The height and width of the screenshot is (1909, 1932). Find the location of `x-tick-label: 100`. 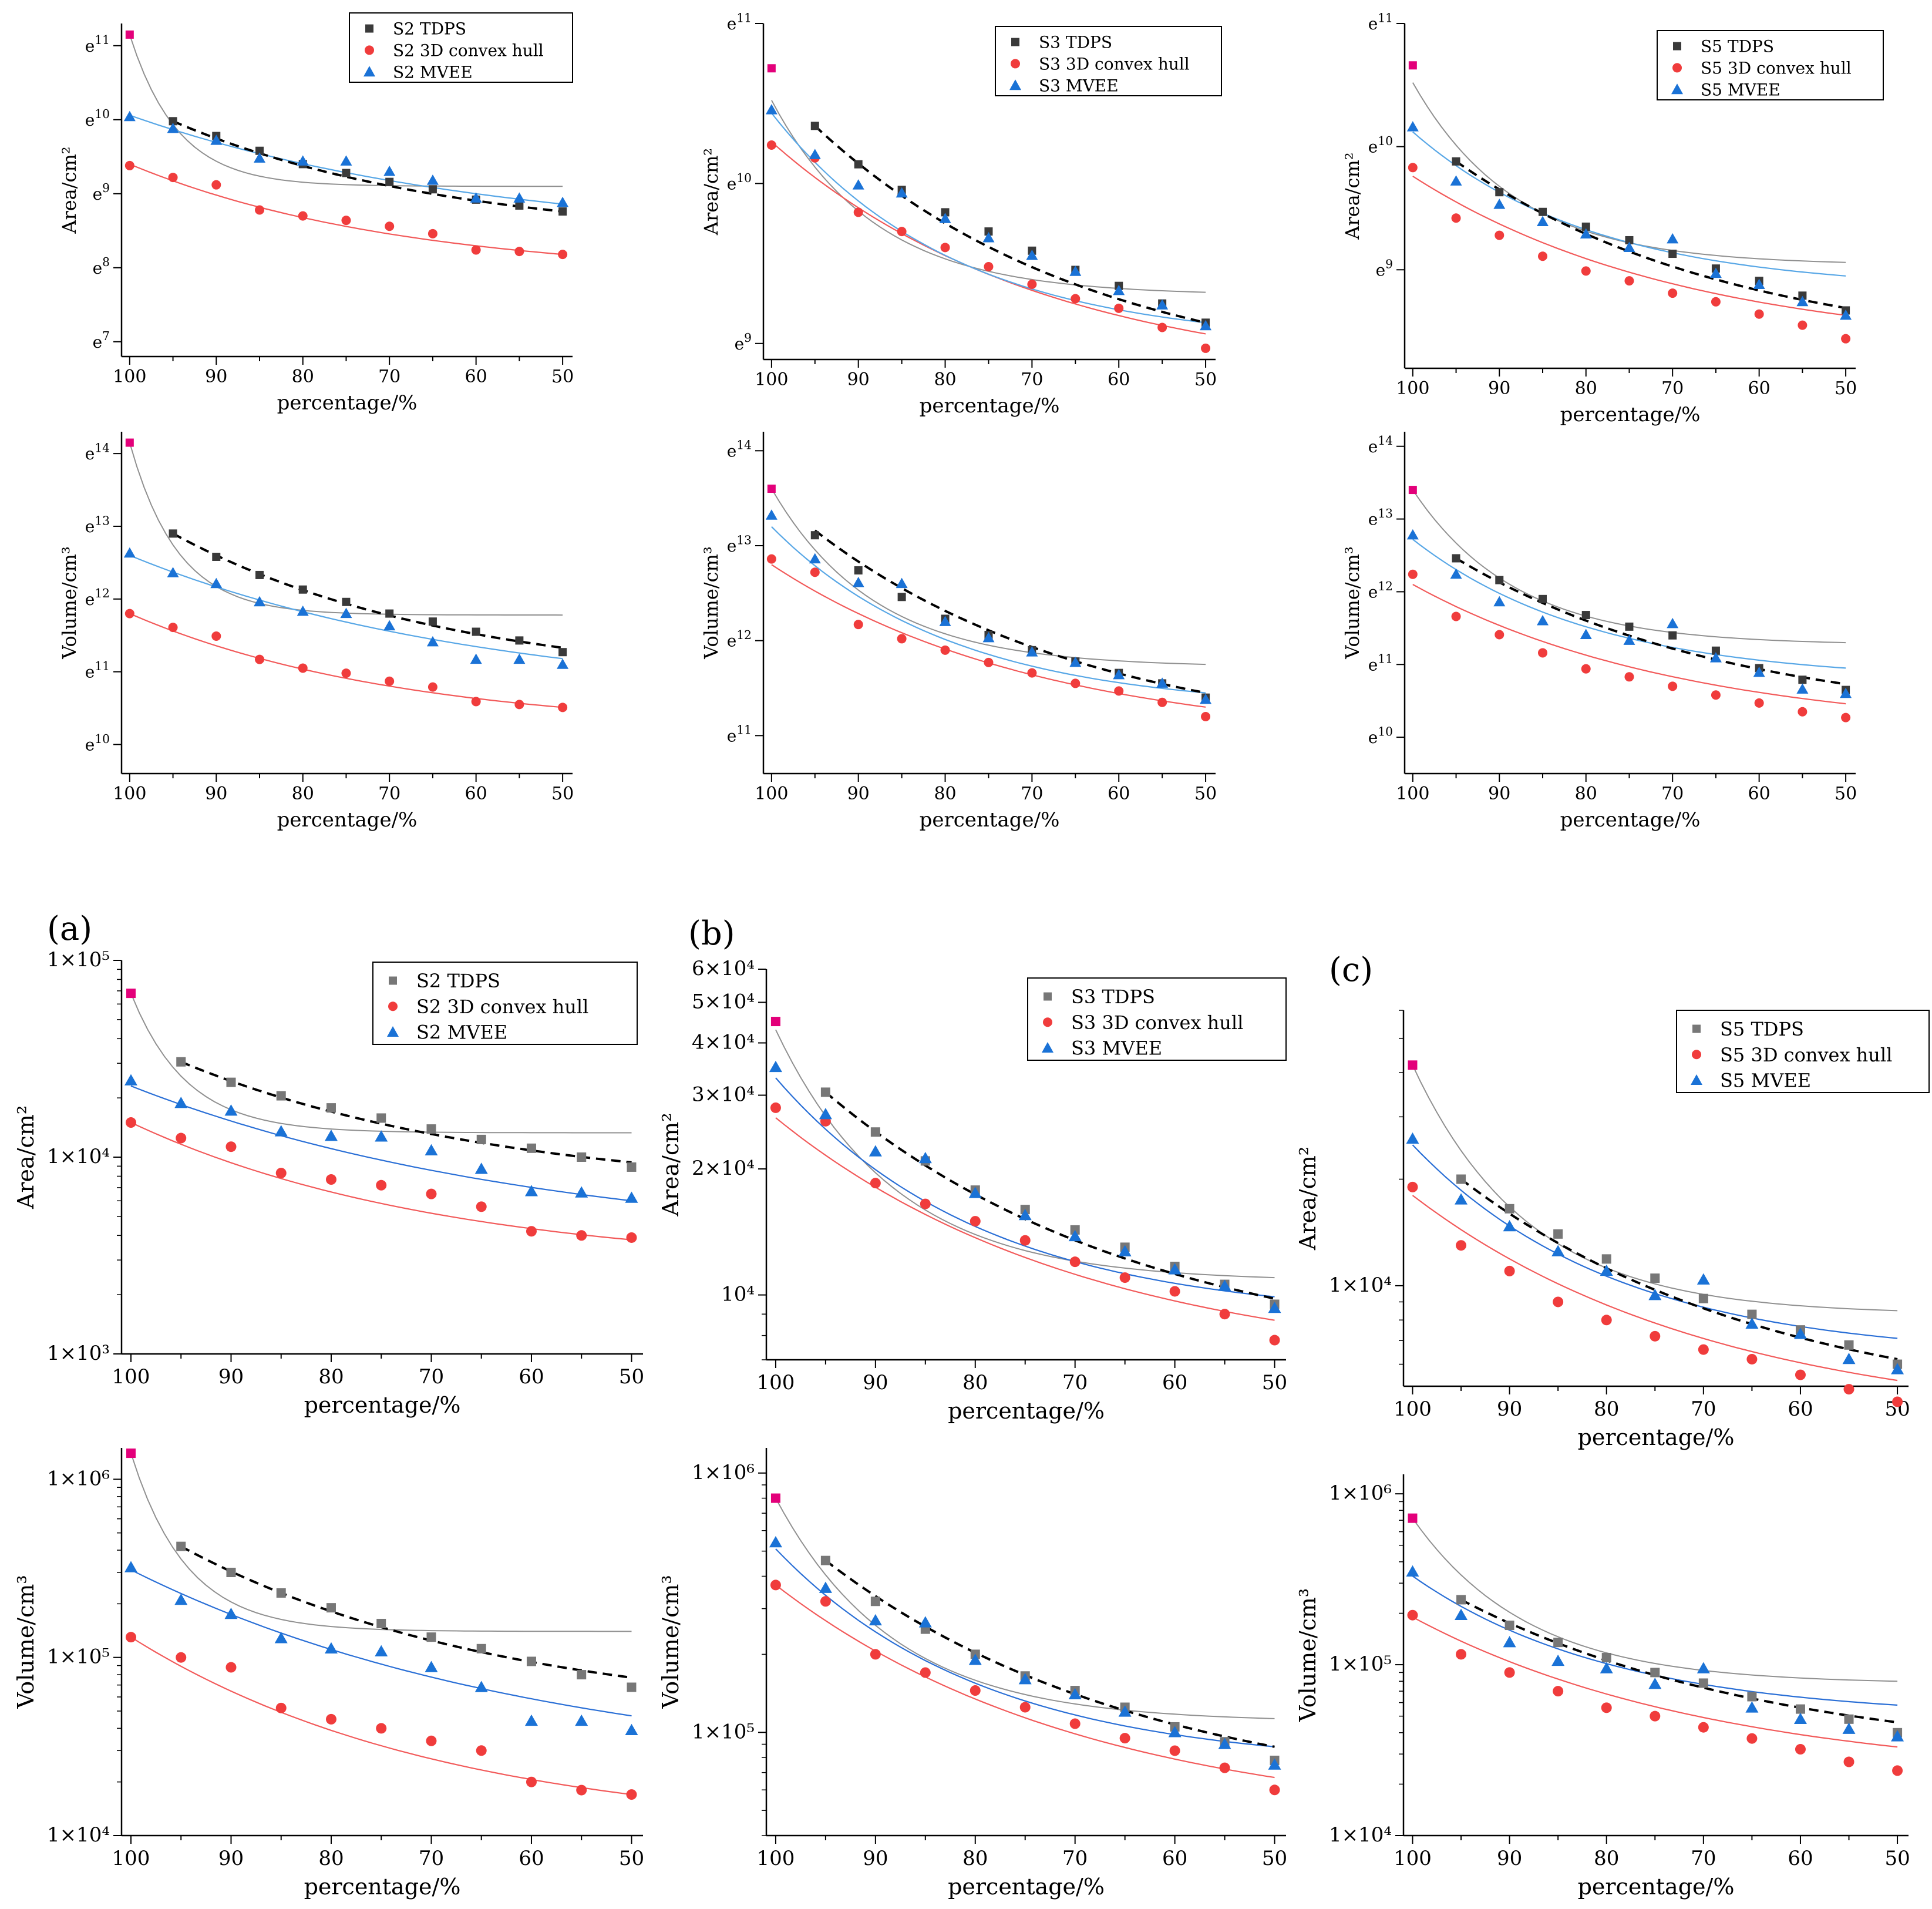

x-tick-label: 100 is located at coordinates (131, 1377).